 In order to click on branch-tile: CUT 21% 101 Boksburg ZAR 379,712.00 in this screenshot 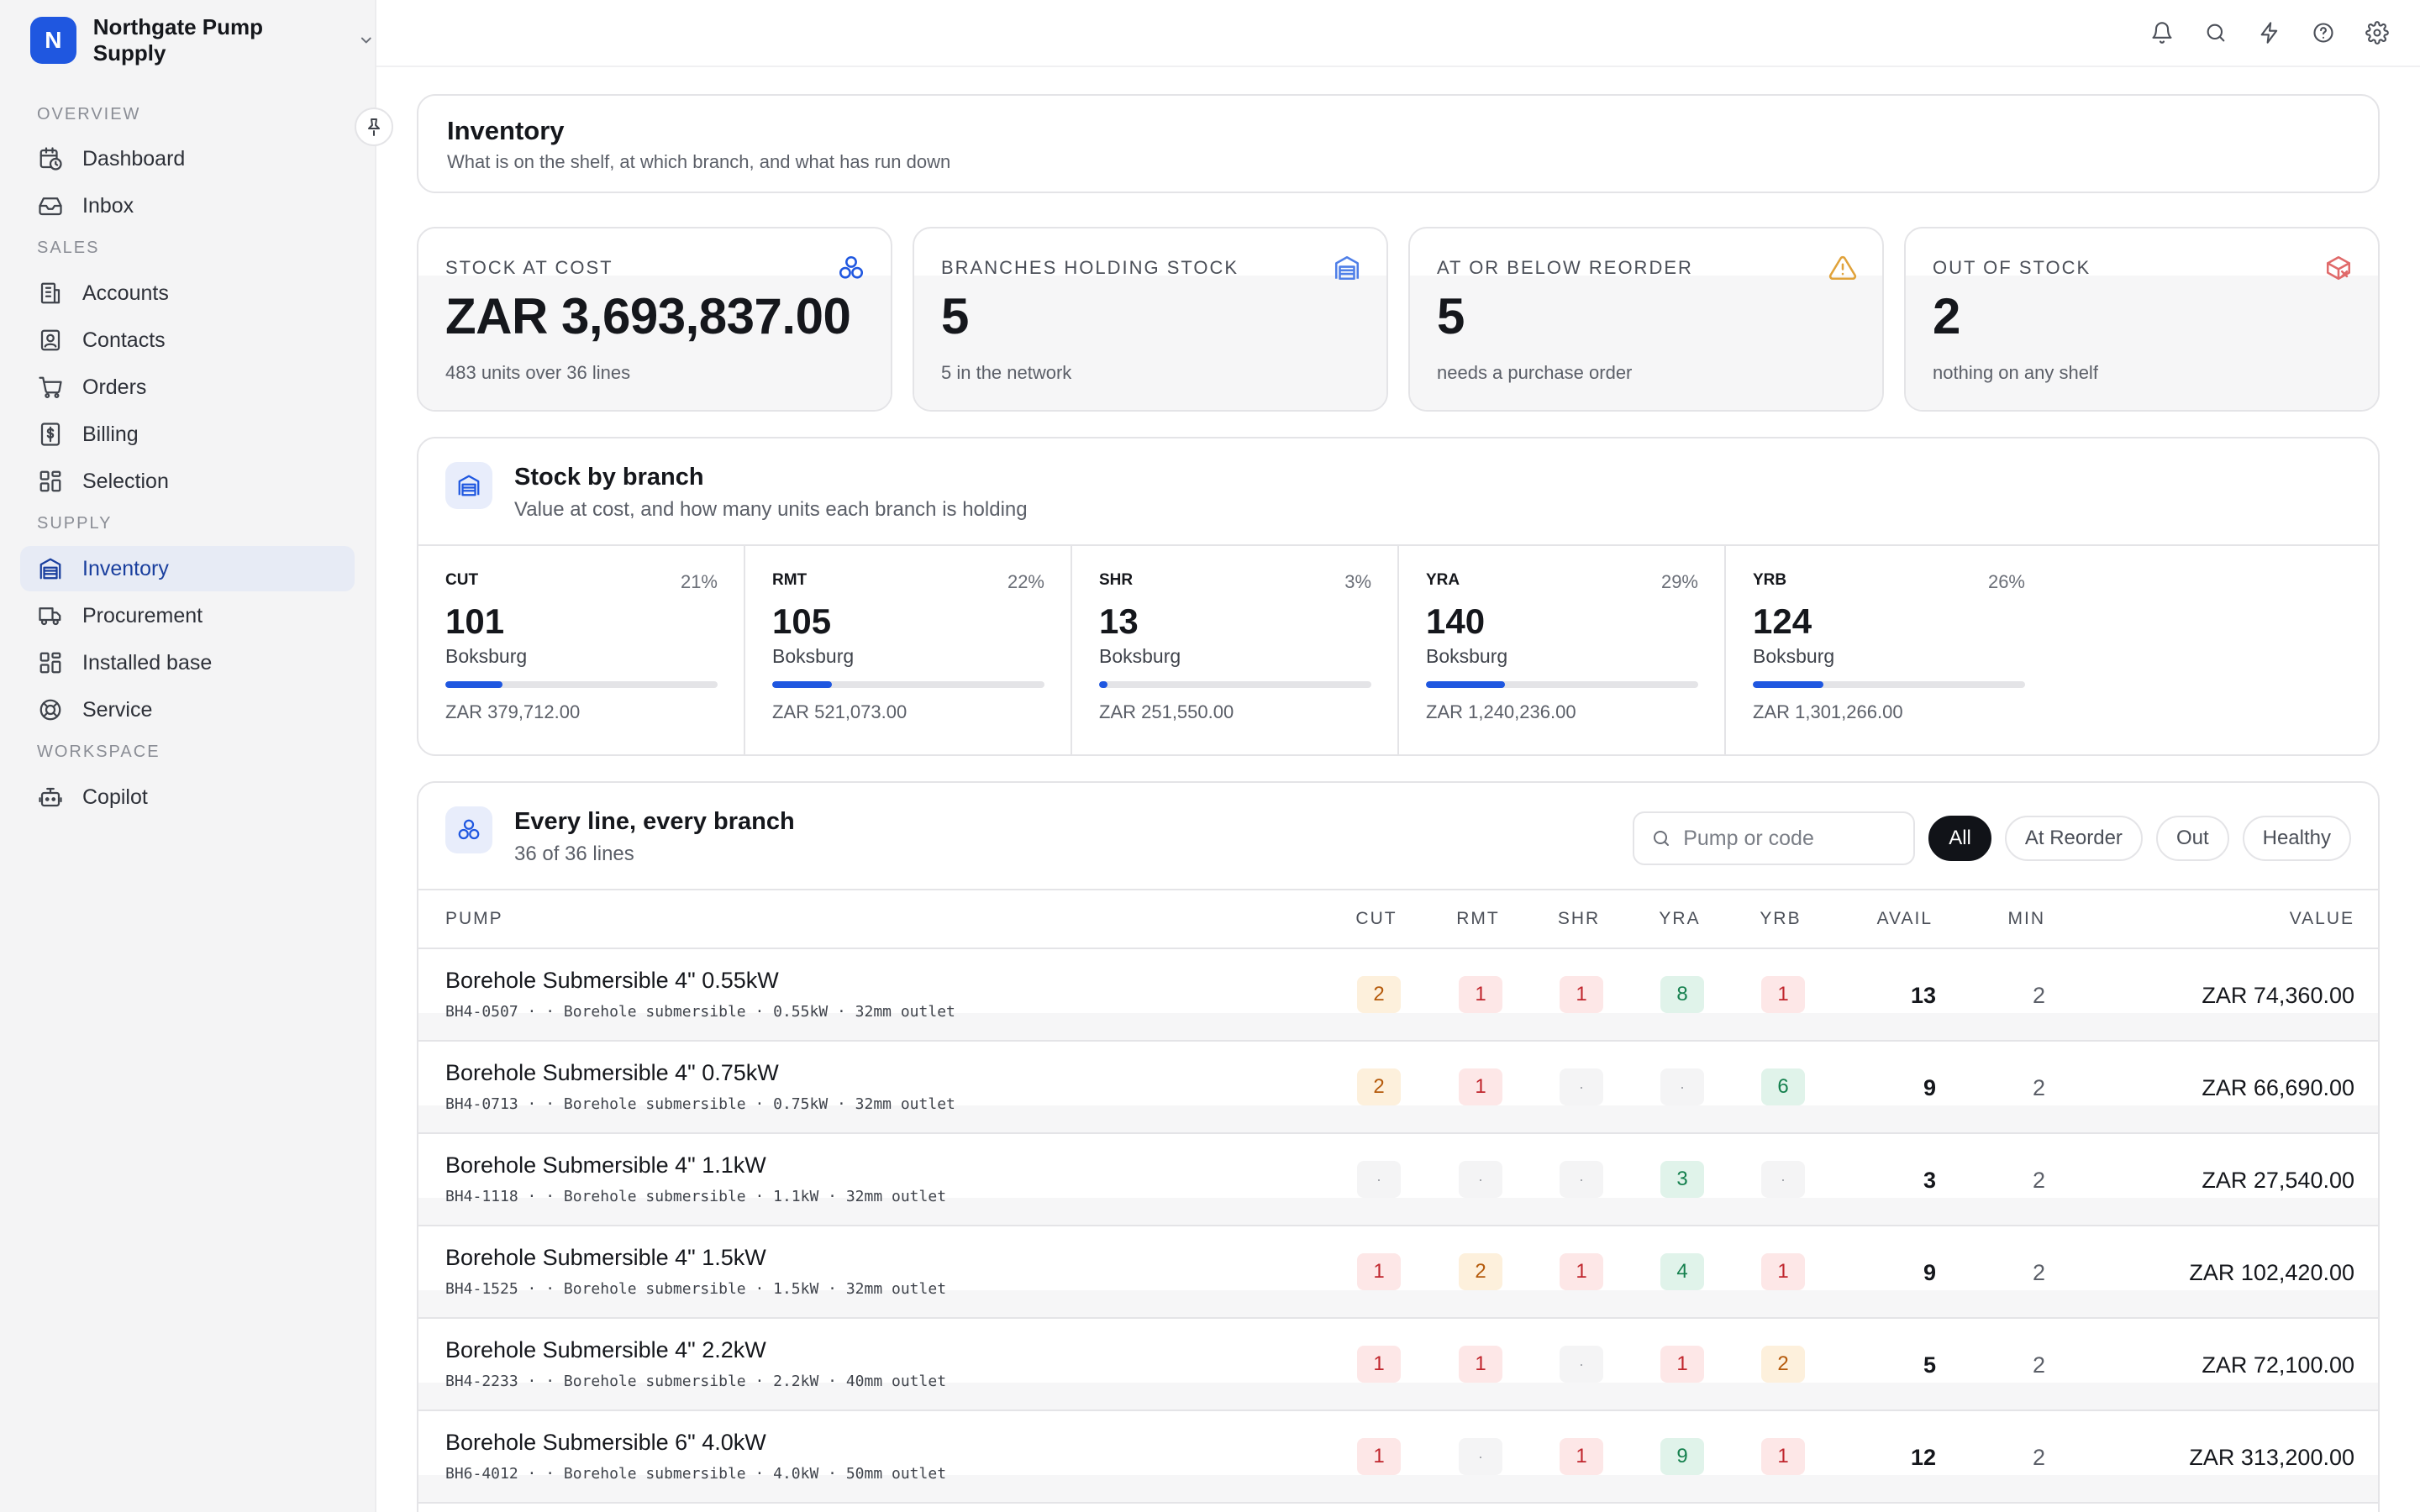, I will do `click(582, 650)`.